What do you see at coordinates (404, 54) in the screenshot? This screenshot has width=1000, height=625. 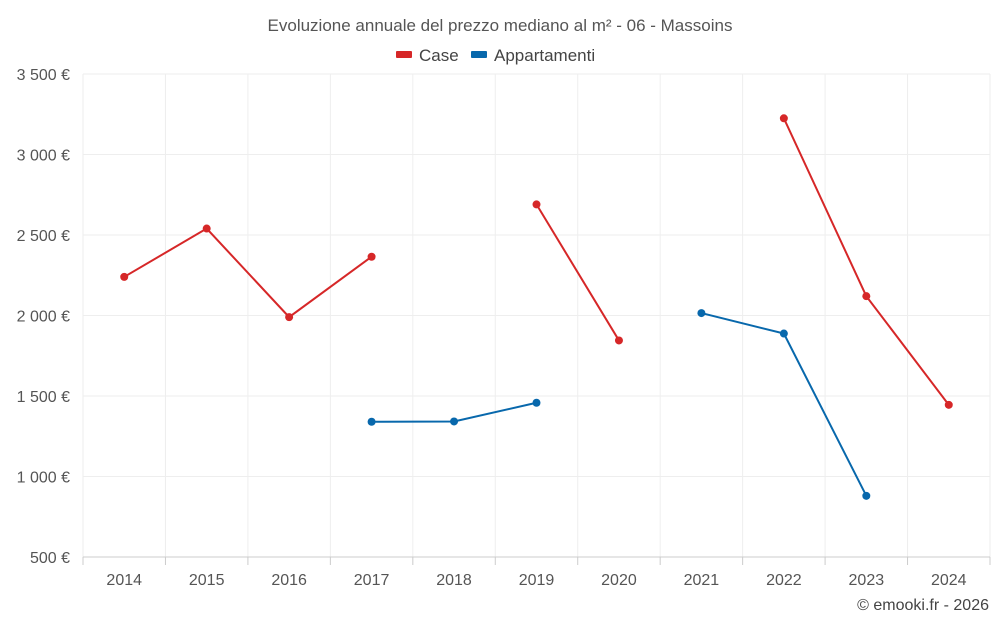 I see `legend-swatch-case` at bounding box center [404, 54].